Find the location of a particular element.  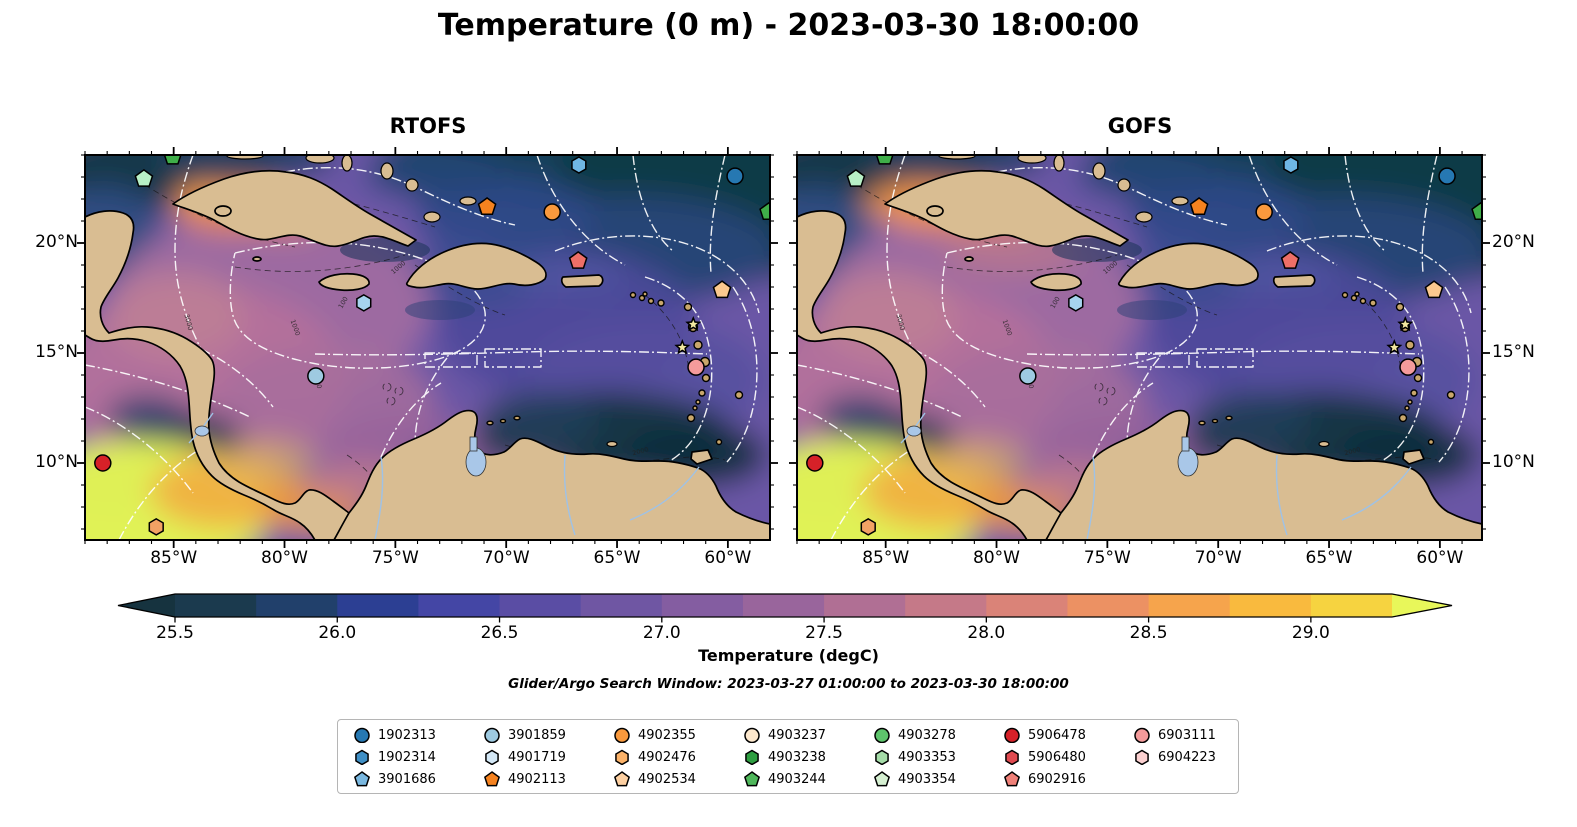

legend-entry: 4903353 is located at coordinates (936, 759).